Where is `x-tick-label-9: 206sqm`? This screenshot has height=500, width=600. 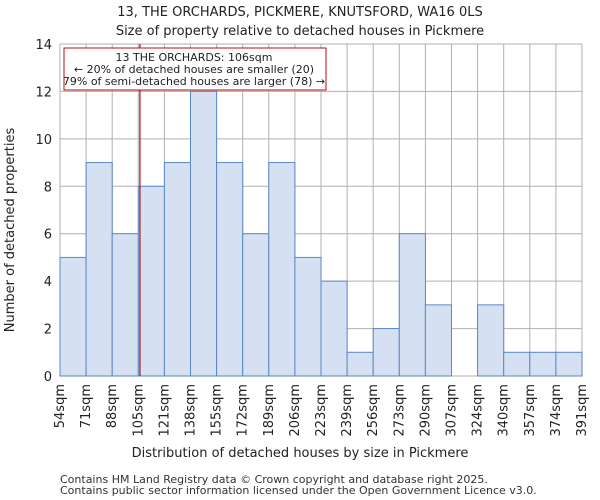
x-tick-label-9: 206sqm is located at coordinates (295, 410).